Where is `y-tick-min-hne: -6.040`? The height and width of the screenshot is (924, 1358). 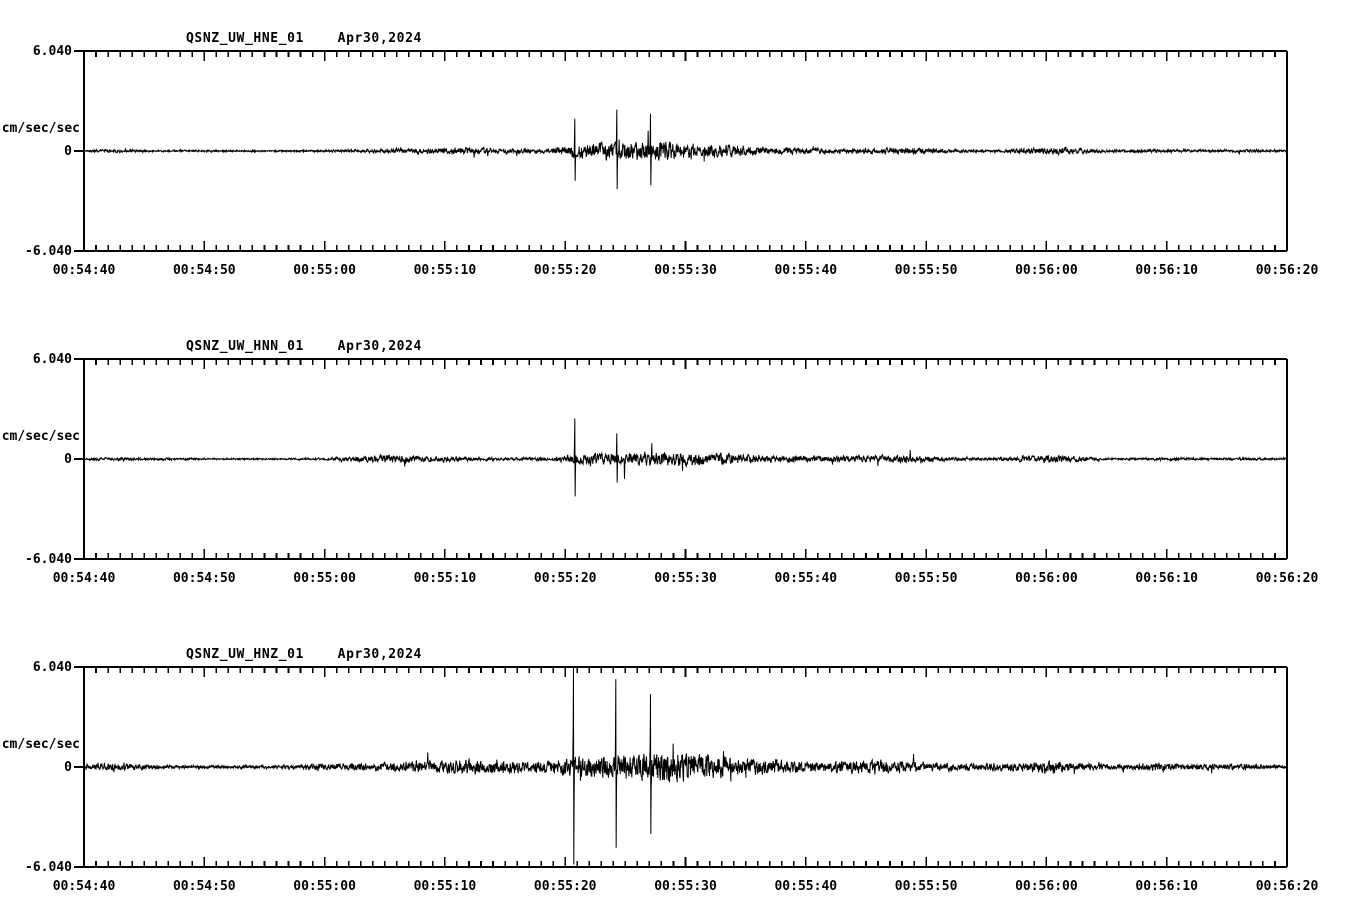
y-tick-min-hne: -6.040 is located at coordinates (48, 251).